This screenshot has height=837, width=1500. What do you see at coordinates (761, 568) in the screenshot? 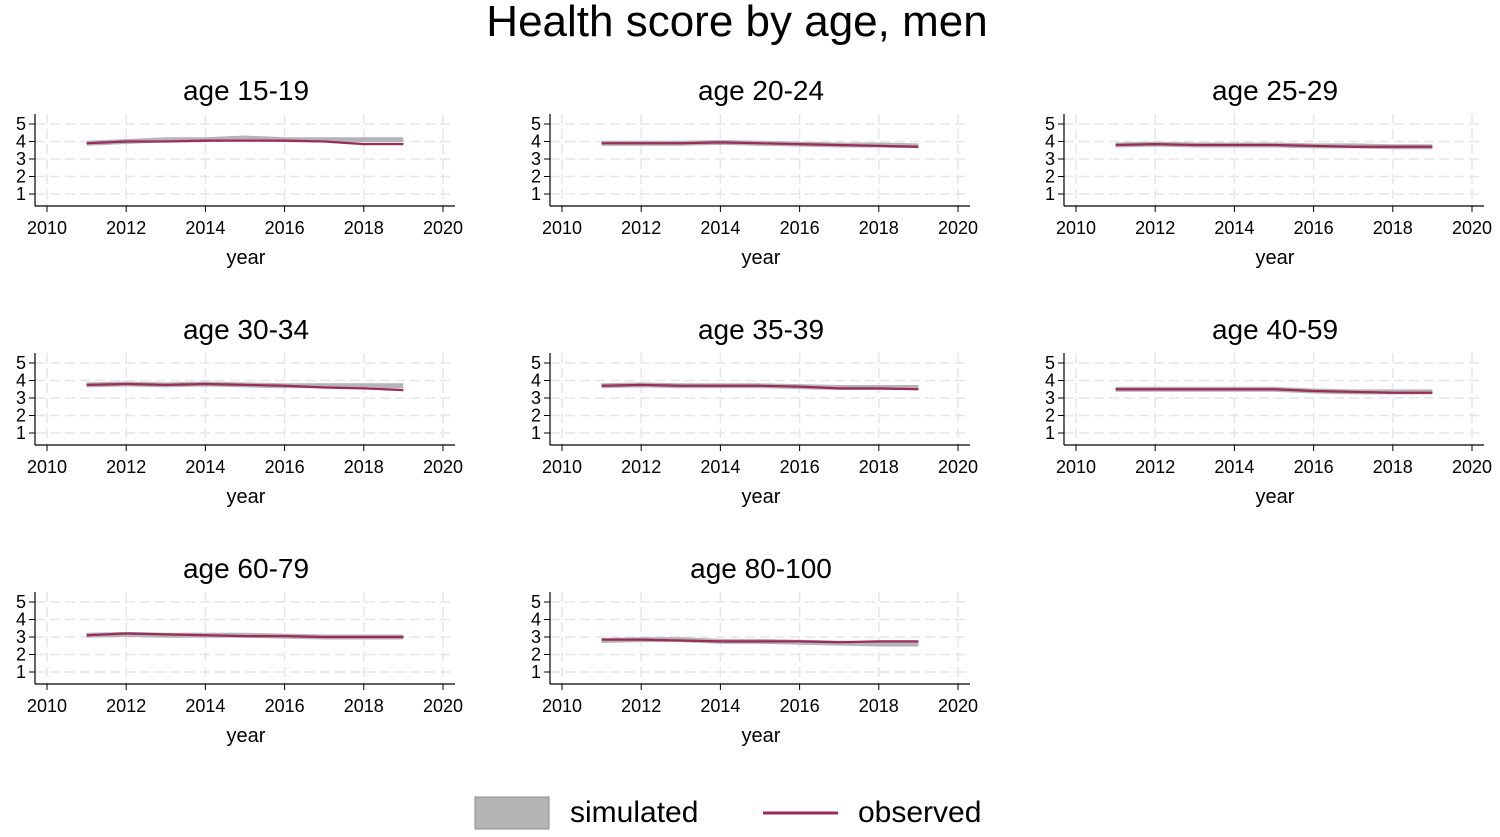
I see `panel-title: age 80-100` at bounding box center [761, 568].